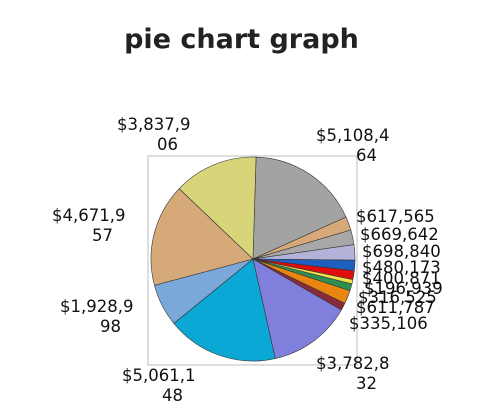  What do you see at coordinates (352, 373) in the screenshot?
I see `slice-label: $3,782,8 32` at bounding box center [352, 373].